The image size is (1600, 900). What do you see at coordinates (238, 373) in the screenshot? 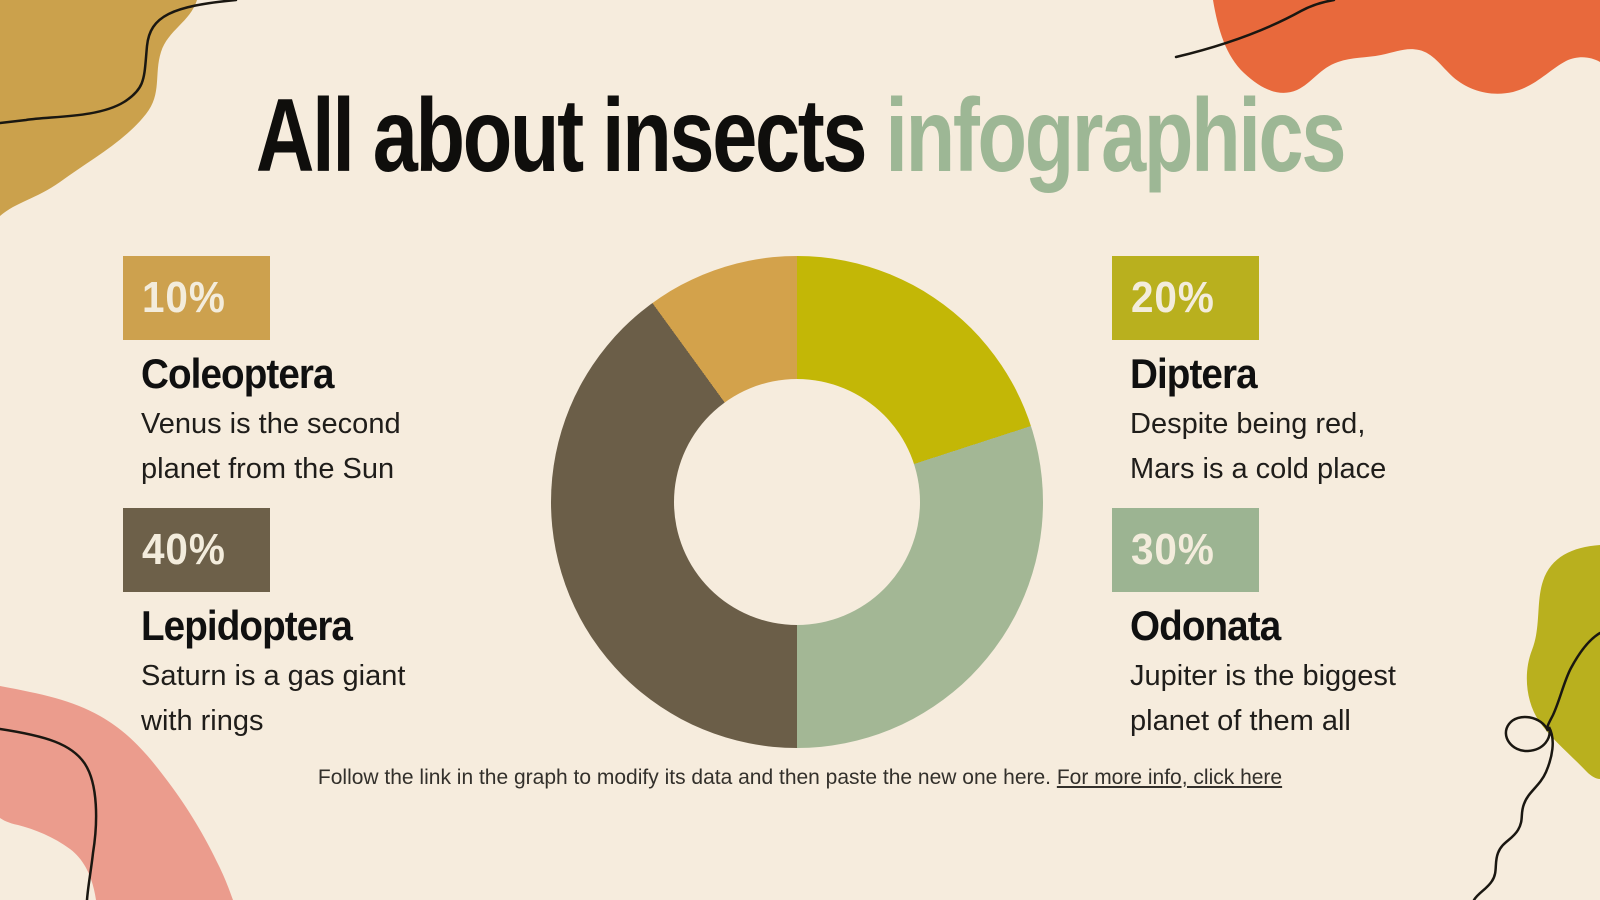
I see `stat-label: Coleoptera` at bounding box center [238, 373].